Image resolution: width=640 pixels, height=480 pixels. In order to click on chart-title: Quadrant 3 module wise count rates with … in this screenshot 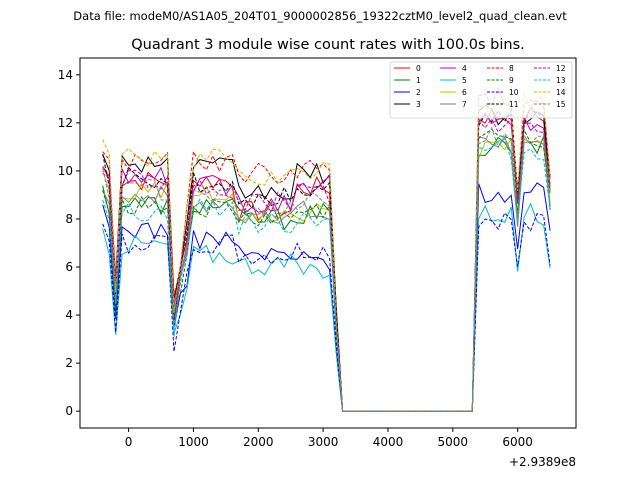, I will do `click(328, 45)`.